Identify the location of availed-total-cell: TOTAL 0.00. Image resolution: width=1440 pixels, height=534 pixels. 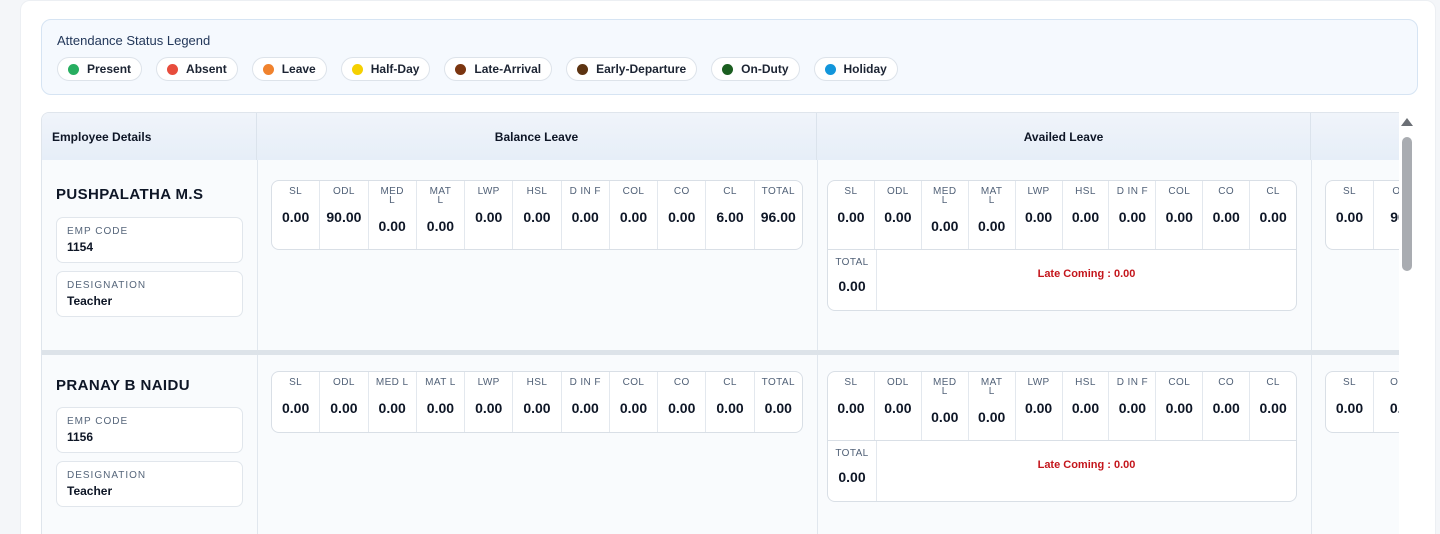
(852, 280).